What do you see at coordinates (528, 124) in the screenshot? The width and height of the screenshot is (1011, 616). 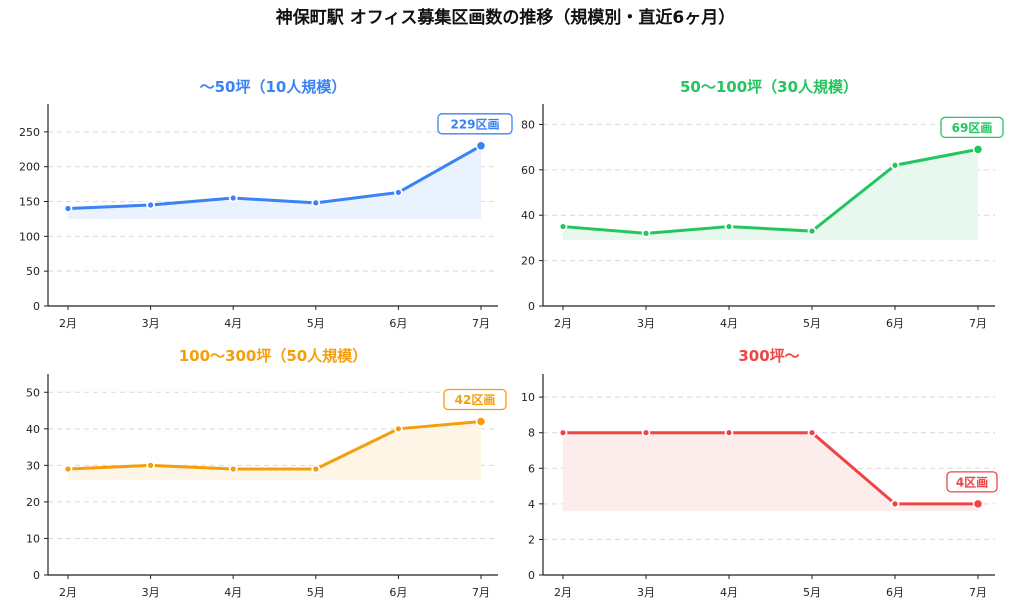 I see `y-tick-label: 80` at bounding box center [528, 124].